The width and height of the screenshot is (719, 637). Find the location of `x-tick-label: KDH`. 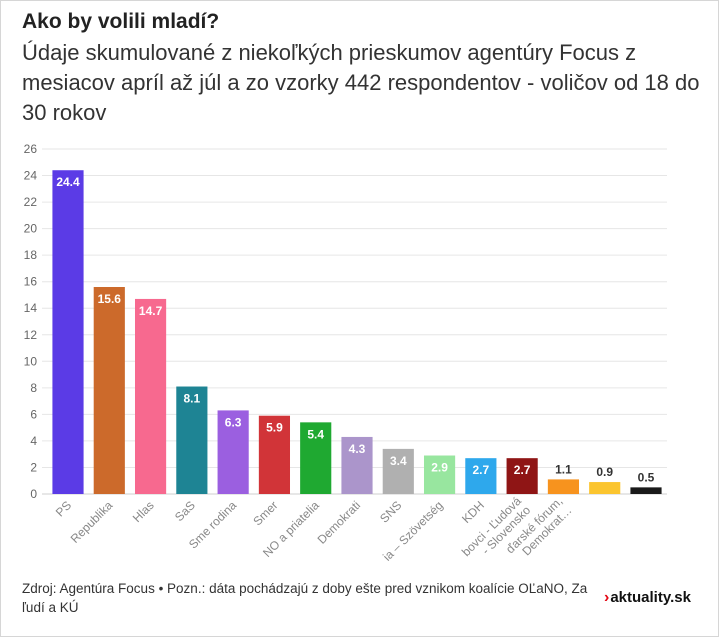

x-tick-label: KDH is located at coordinates (473, 512).